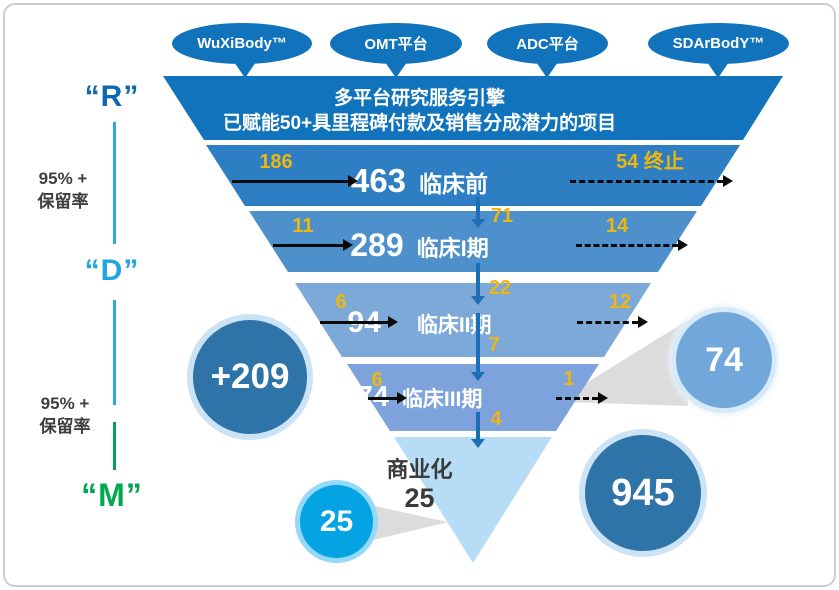 Image resolution: width=839 pixels, height=590 pixels. Describe the element at coordinates (112, 96) in the screenshot. I see `rail-letter-r: “R”` at that location.